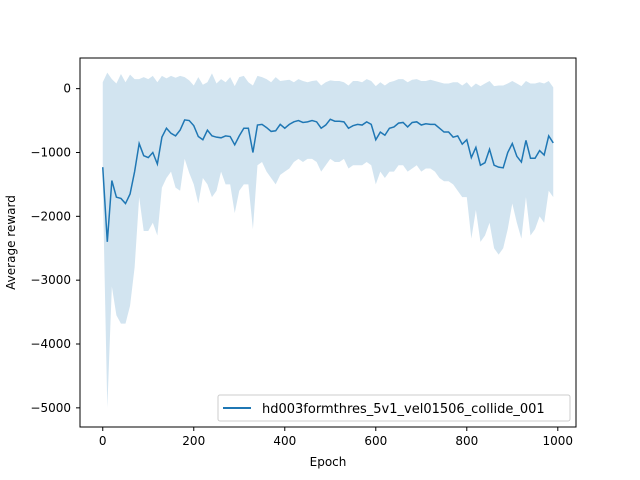  Describe the element at coordinates (193, 441) in the screenshot. I see `x-tick-label: 200` at that location.